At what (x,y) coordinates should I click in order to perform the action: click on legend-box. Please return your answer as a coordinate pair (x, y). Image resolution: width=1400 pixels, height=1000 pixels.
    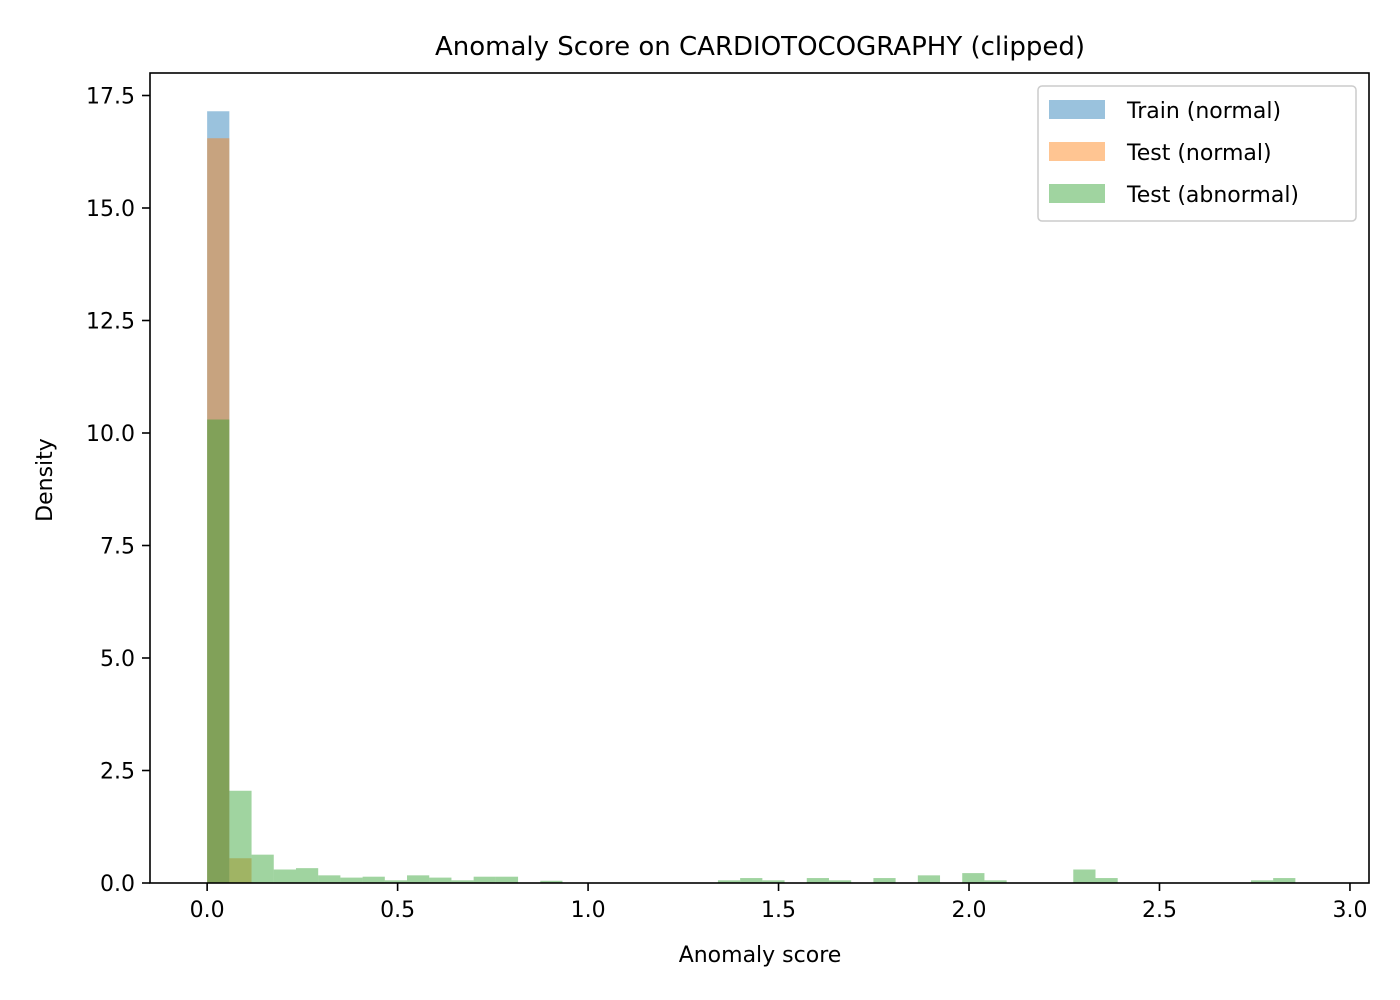
    Looking at the image, I should click on (1197, 153).